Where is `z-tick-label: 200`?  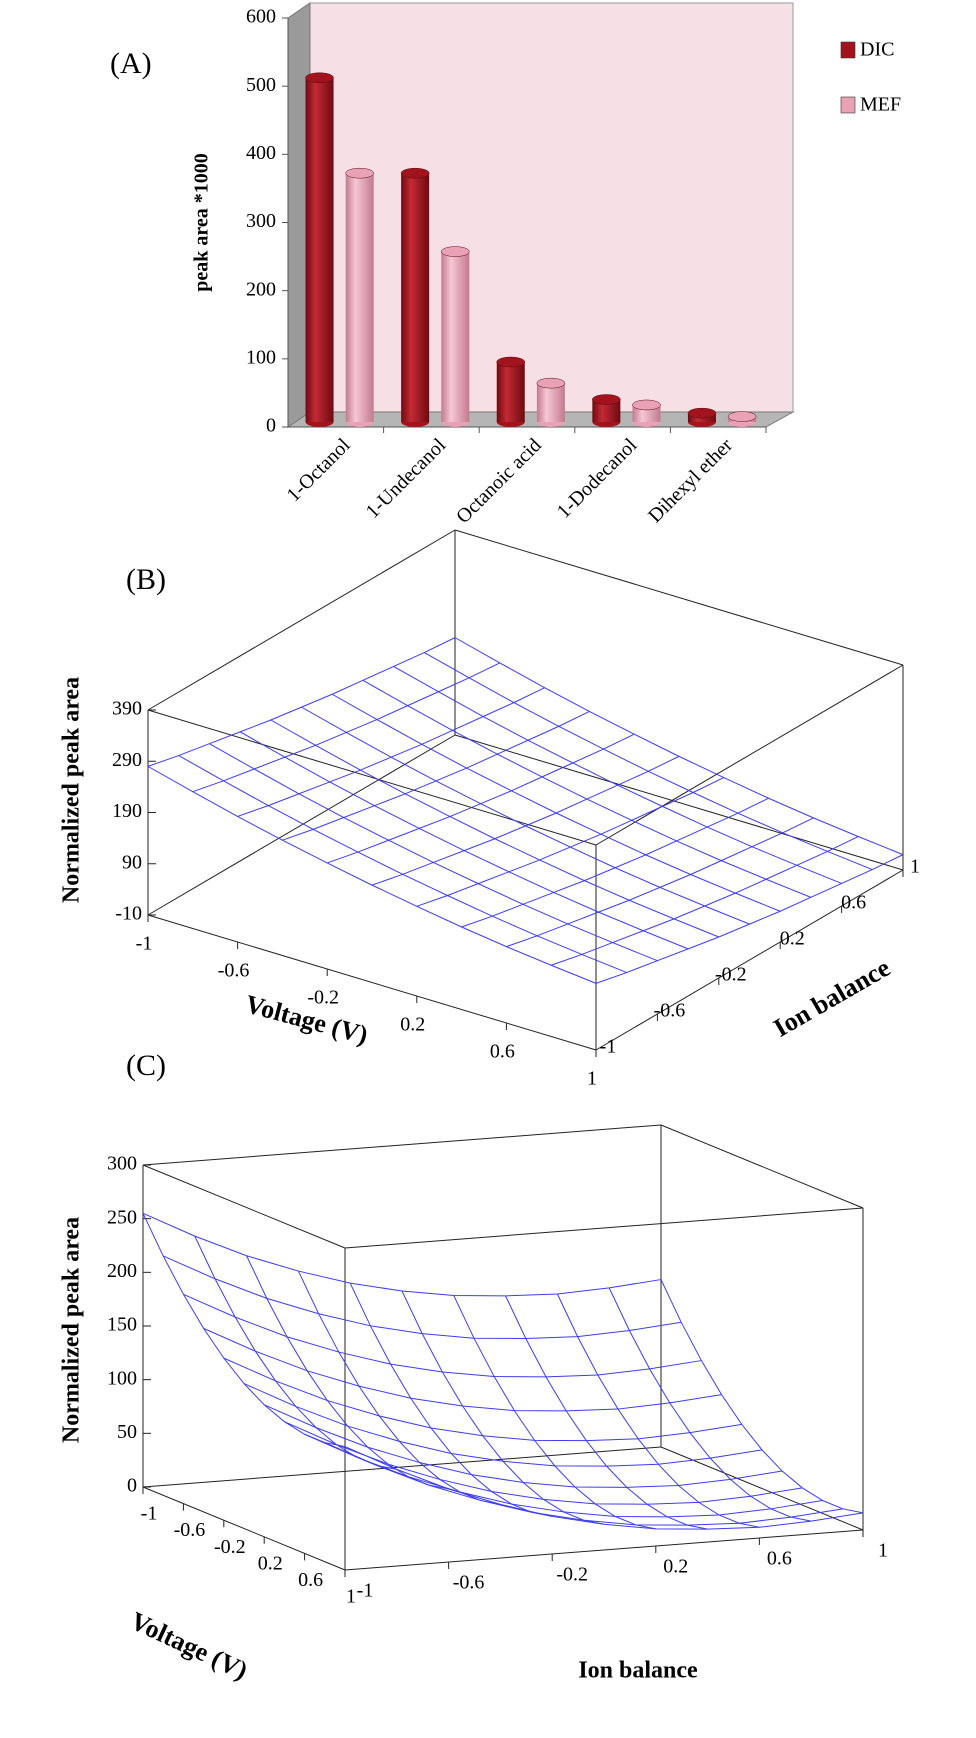 z-tick-label: 200 is located at coordinates (122, 1271).